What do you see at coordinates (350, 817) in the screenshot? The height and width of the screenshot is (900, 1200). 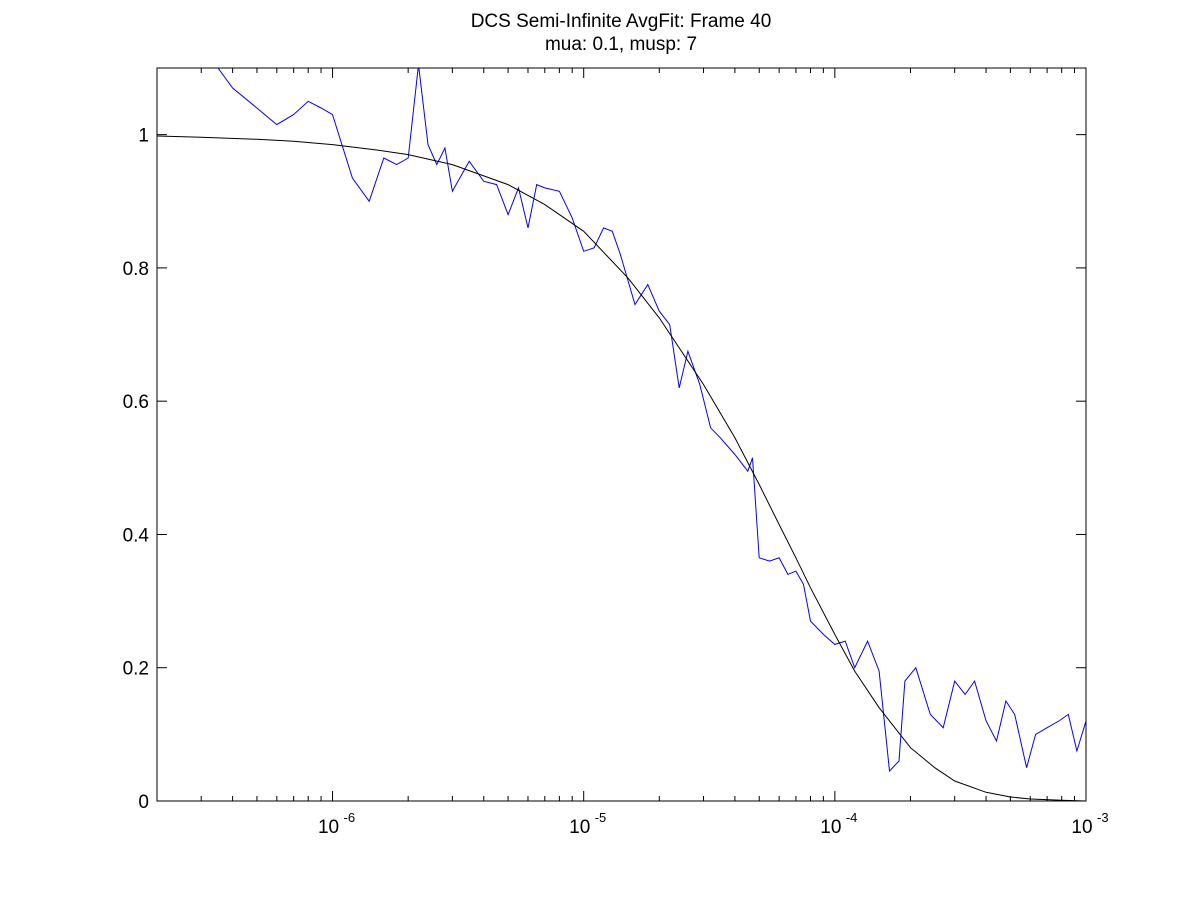 I see `x-tick-exponent: -6` at bounding box center [350, 817].